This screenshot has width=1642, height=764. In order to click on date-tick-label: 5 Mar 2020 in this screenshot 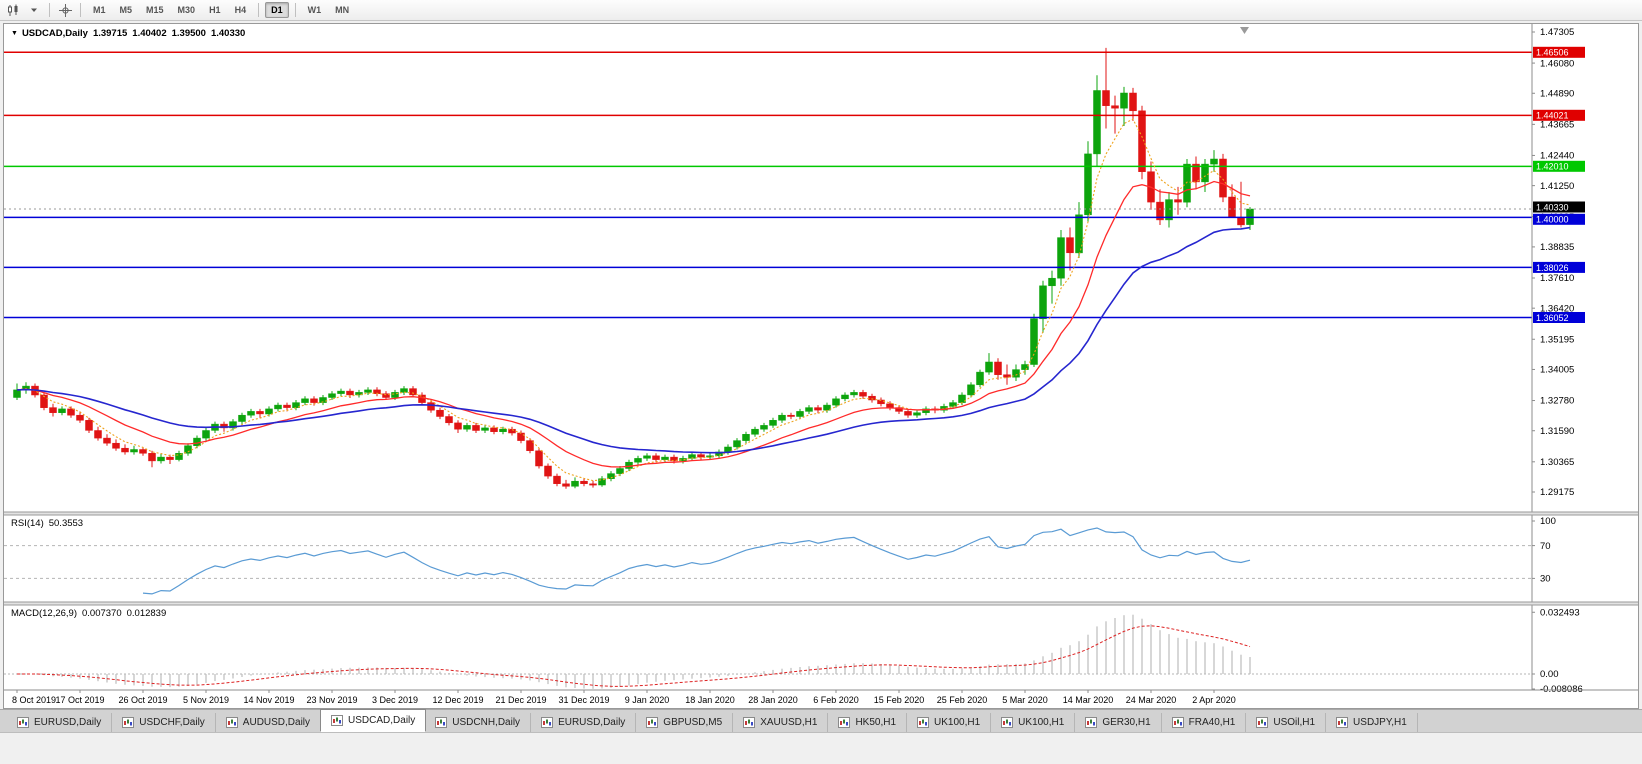, I will do `click(1025, 700)`.